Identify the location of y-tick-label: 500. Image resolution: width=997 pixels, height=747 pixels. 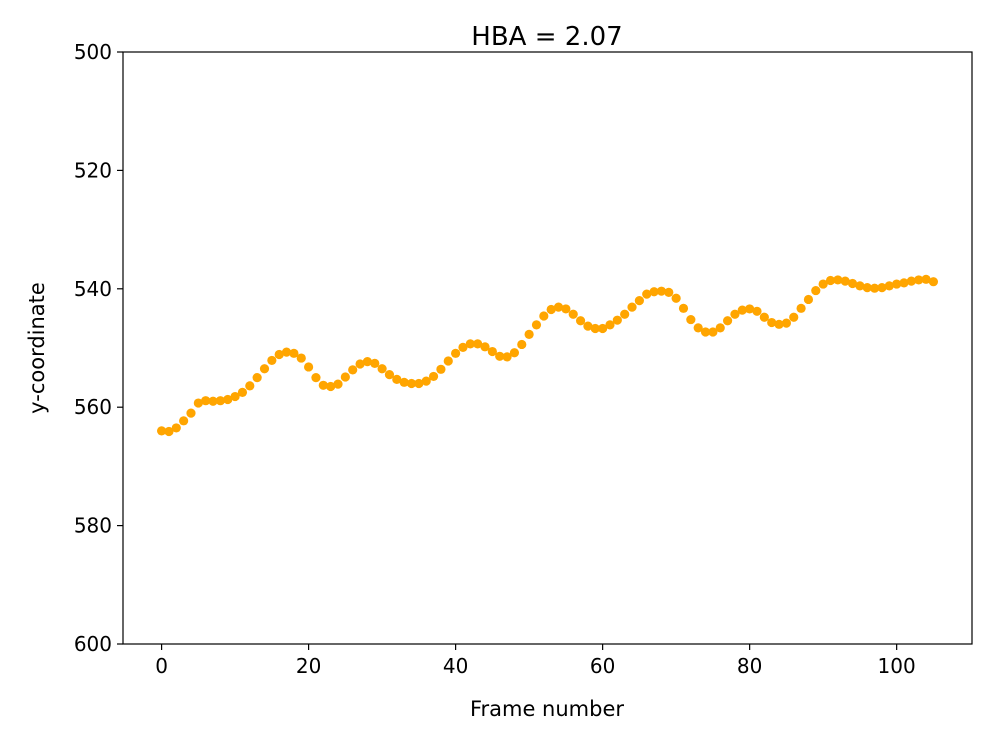
(93, 52).